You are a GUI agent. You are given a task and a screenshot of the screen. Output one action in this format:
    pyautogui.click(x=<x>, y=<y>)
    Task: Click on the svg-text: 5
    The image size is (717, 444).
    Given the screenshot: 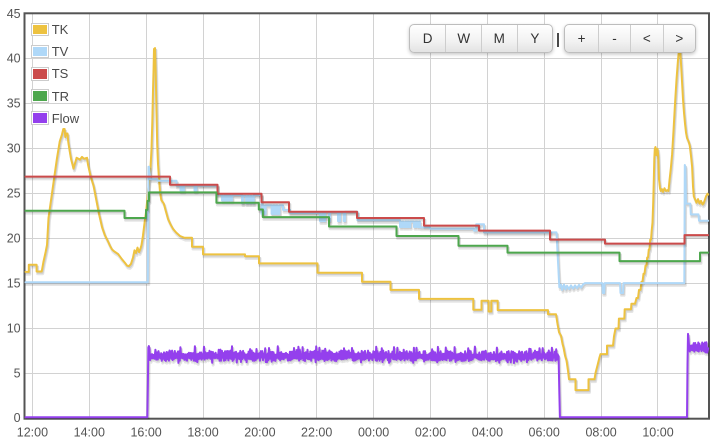 What is the action you would take?
    pyautogui.click(x=17, y=373)
    